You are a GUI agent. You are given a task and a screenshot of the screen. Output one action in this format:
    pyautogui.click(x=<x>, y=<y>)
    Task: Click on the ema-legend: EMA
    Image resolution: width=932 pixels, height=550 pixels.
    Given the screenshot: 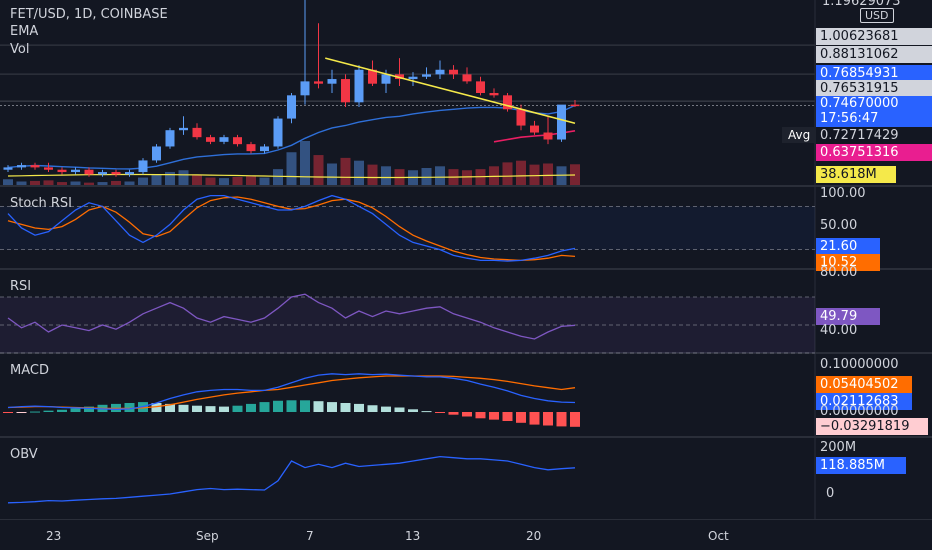 What is the action you would take?
    pyautogui.click(x=24, y=31)
    